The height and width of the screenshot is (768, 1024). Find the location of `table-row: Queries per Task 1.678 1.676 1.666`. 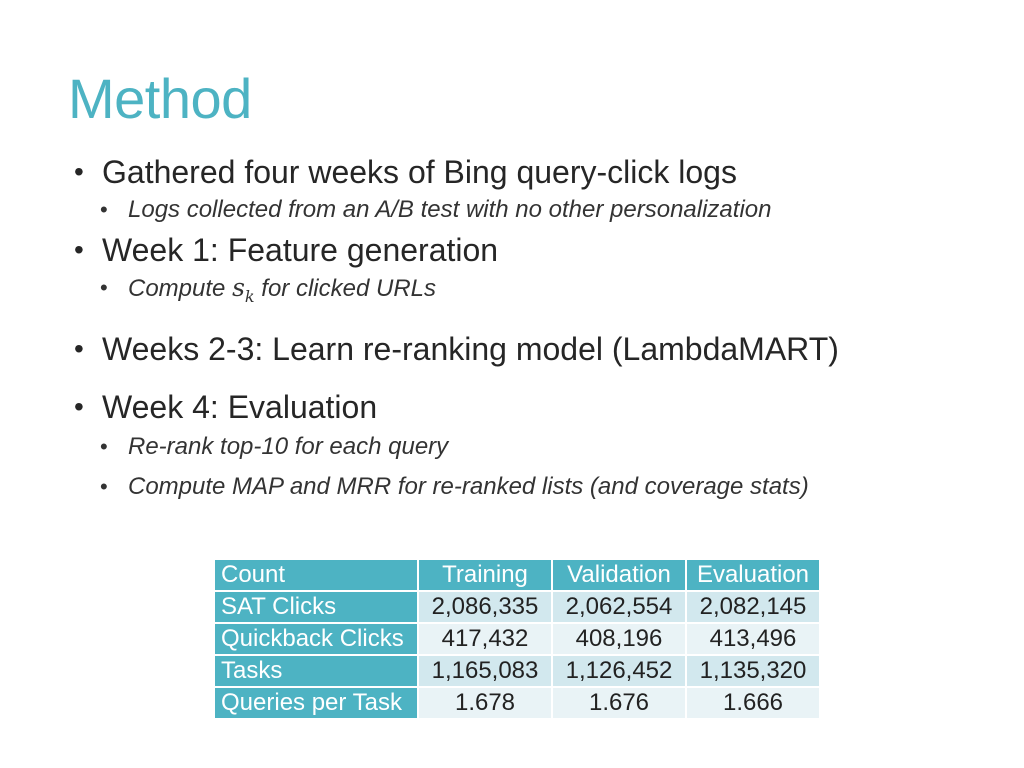

table-row: Queries per Task 1.678 1.676 1.666 is located at coordinates (517, 703).